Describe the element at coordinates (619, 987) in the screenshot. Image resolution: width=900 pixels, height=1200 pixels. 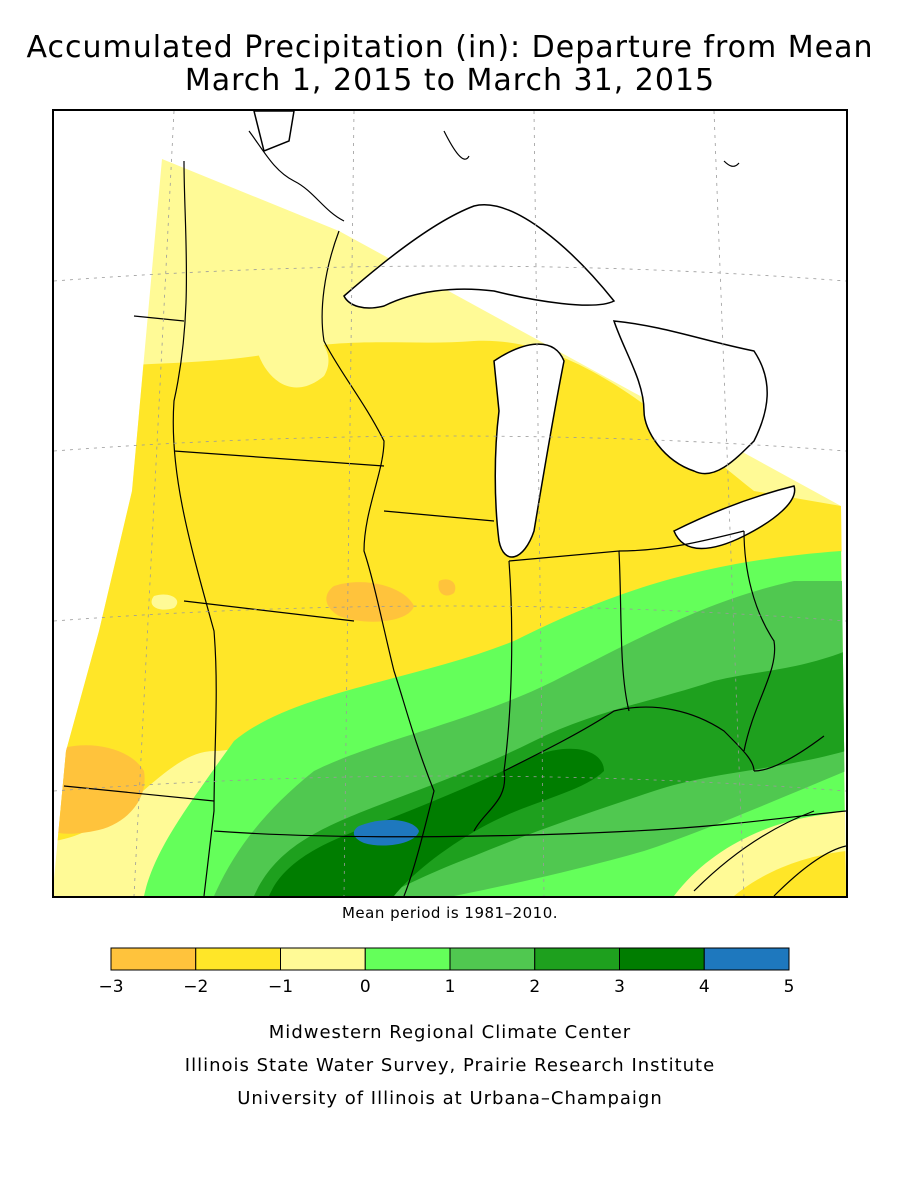
I see `legend-tick-label: 3` at that location.